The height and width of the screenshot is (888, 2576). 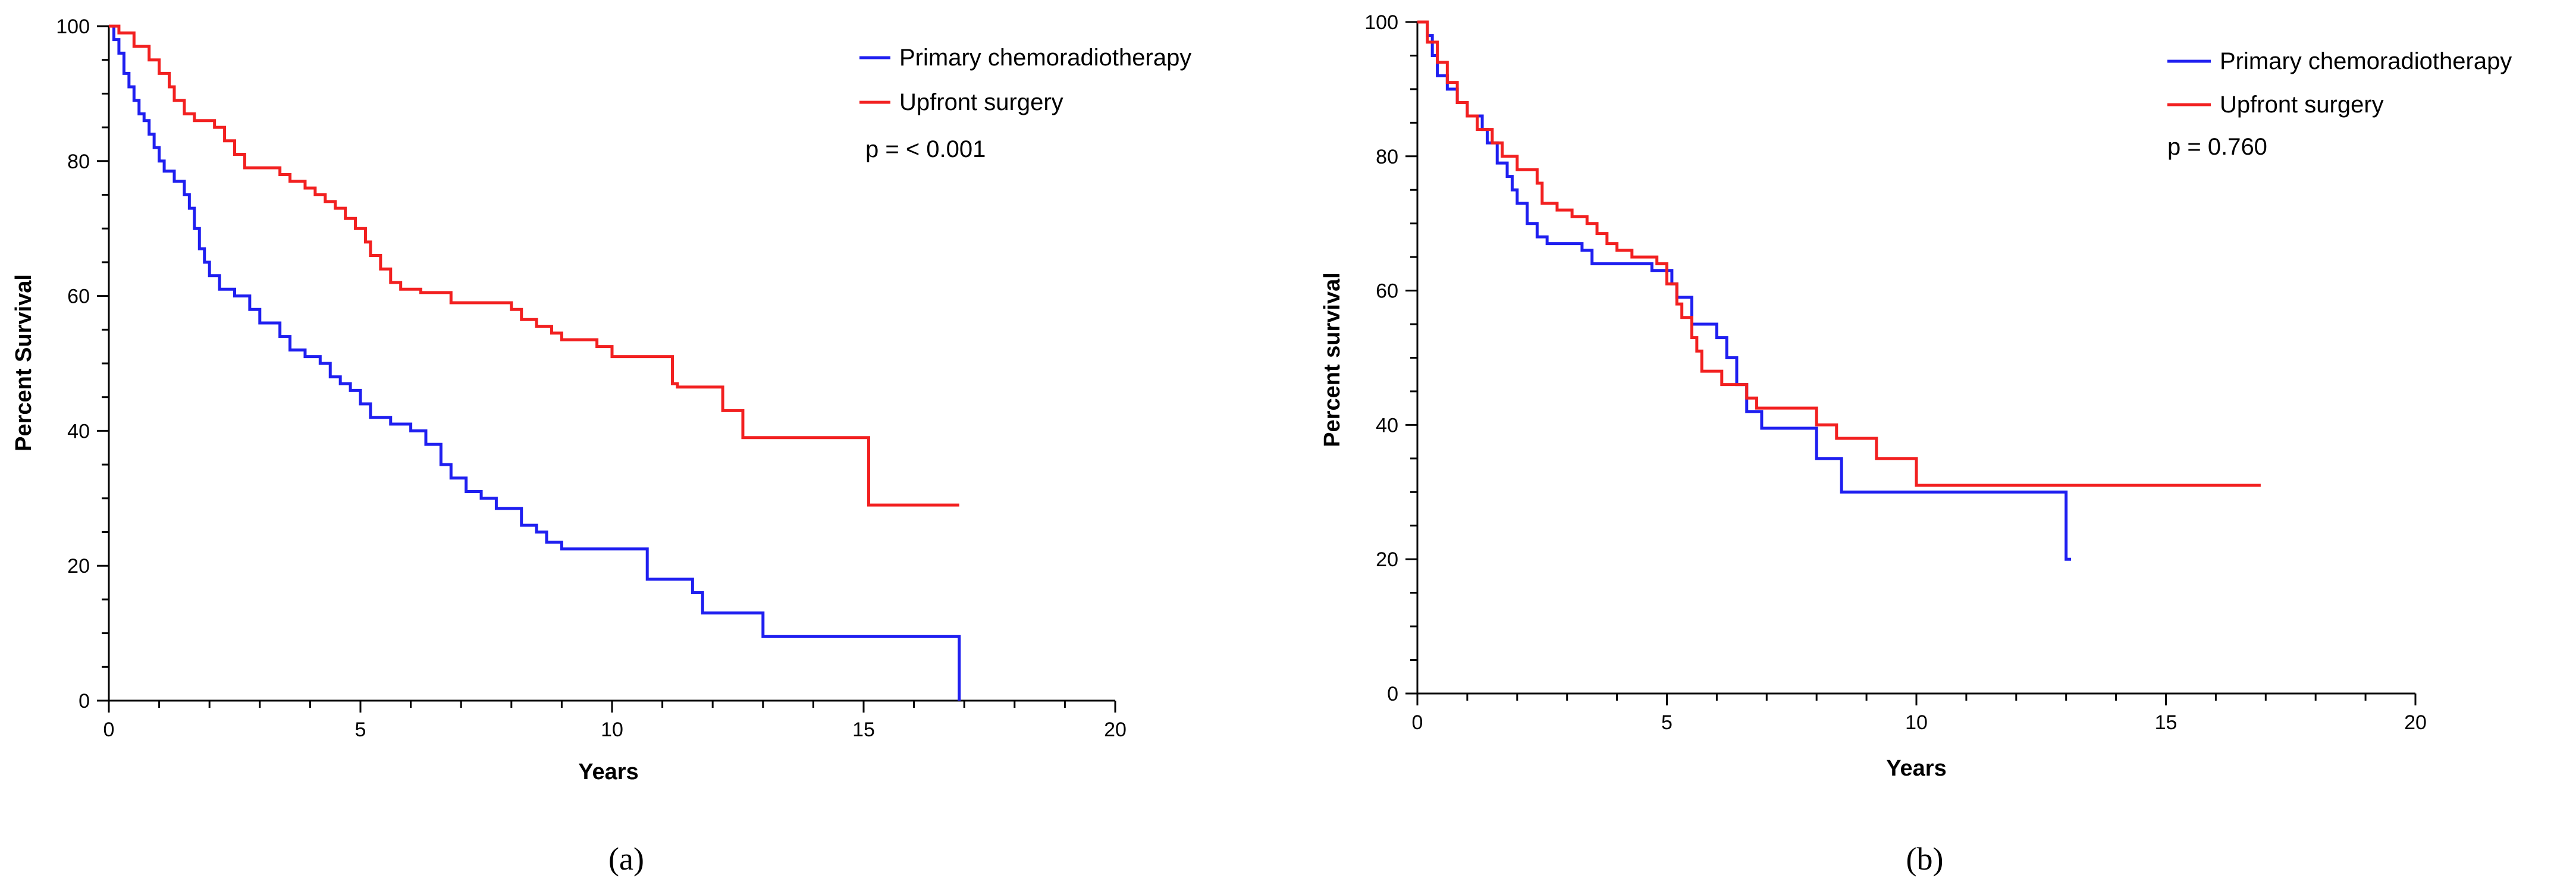 What do you see at coordinates (2217, 147) in the screenshot?
I see `p-value: p = 0.760` at bounding box center [2217, 147].